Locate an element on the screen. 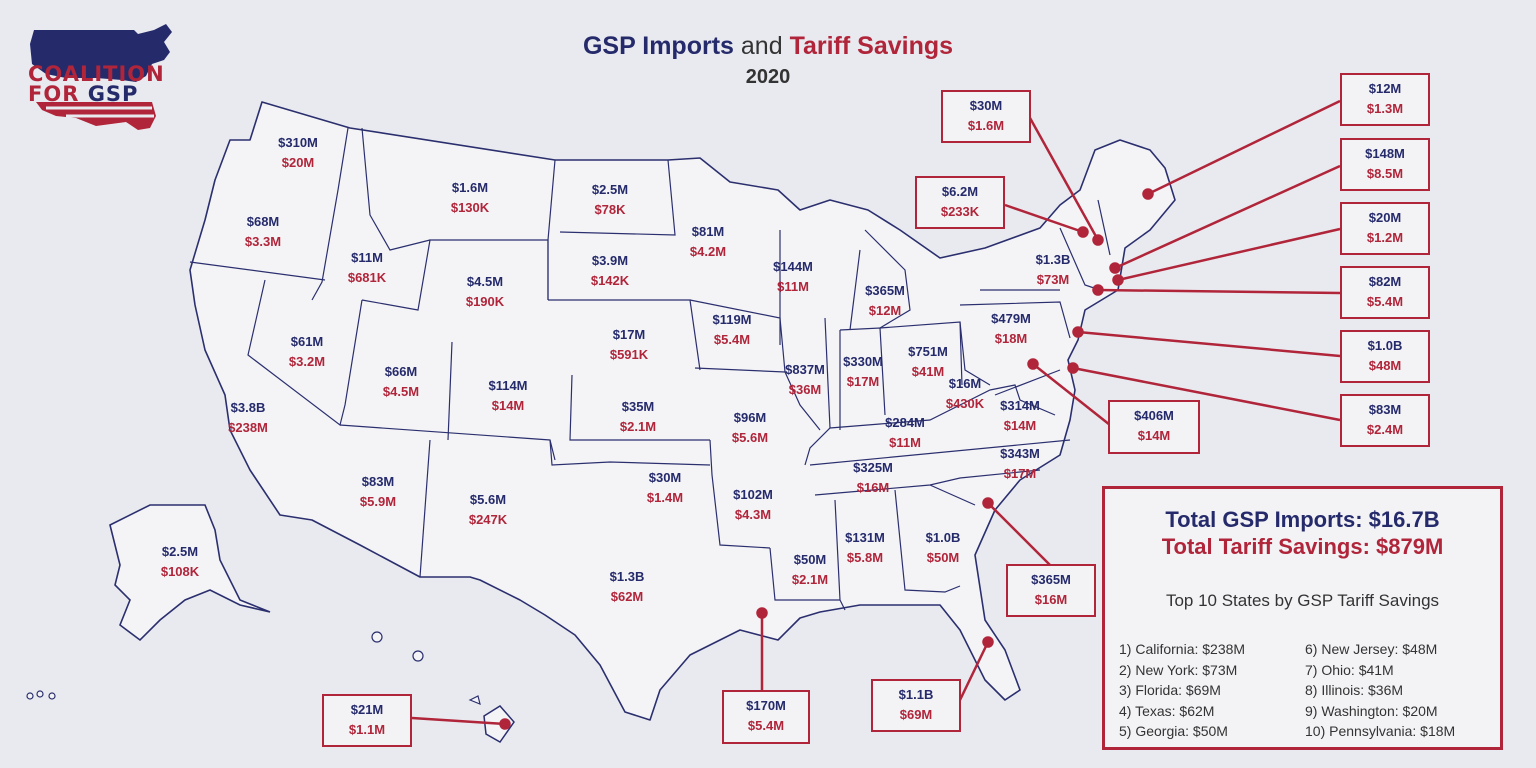 This screenshot has width=1536, height=768. state-label-sd: $3.9M $142K is located at coordinates (610, 270).